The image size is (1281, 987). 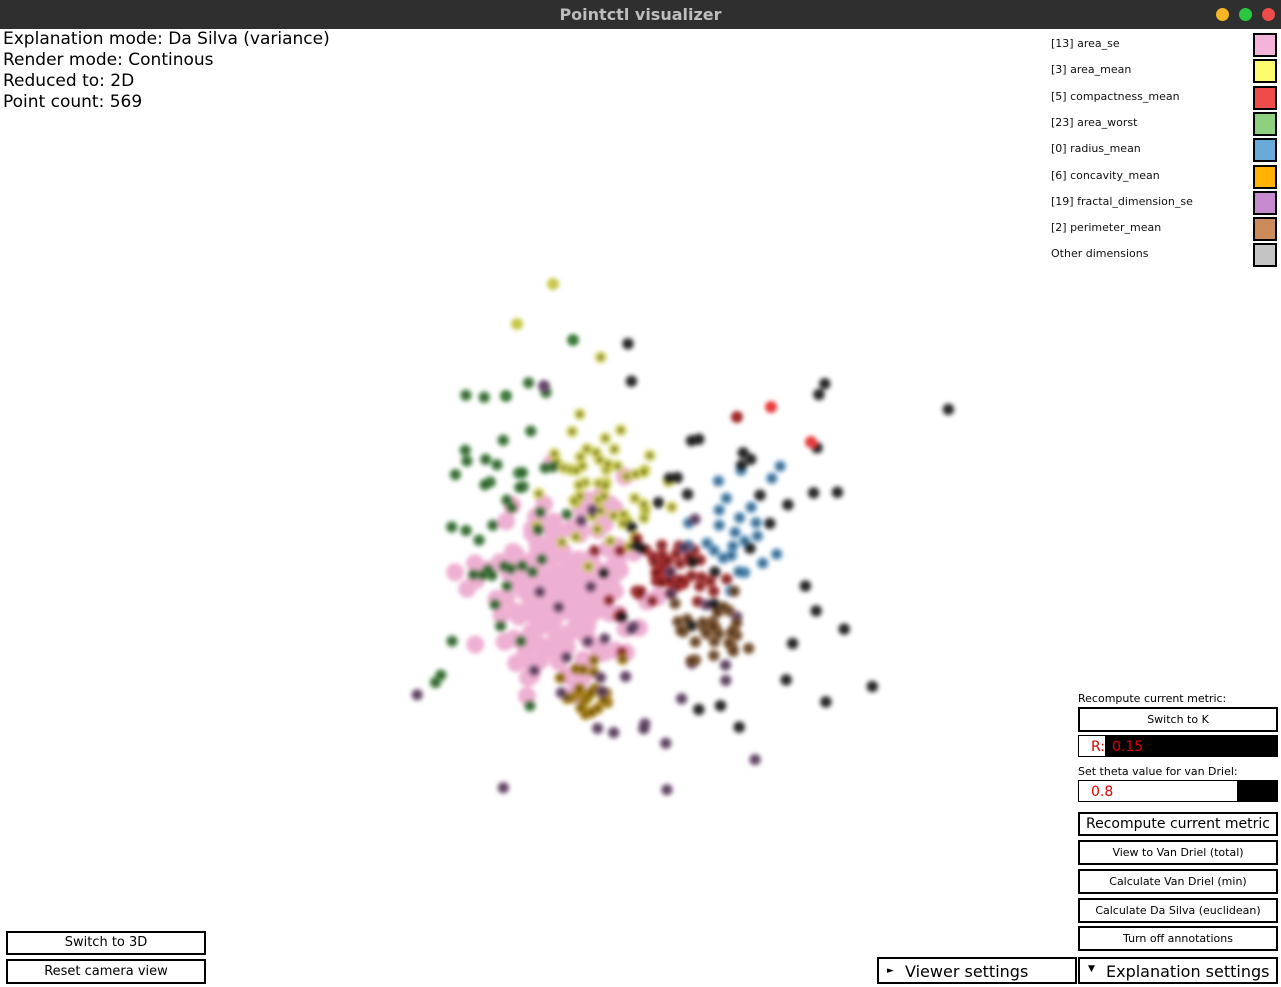 What do you see at coordinates (1178, 852) in the screenshot?
I see `view-van-driel-total-button: View to Van Driel (total)` at bounding box center [1178, 852].